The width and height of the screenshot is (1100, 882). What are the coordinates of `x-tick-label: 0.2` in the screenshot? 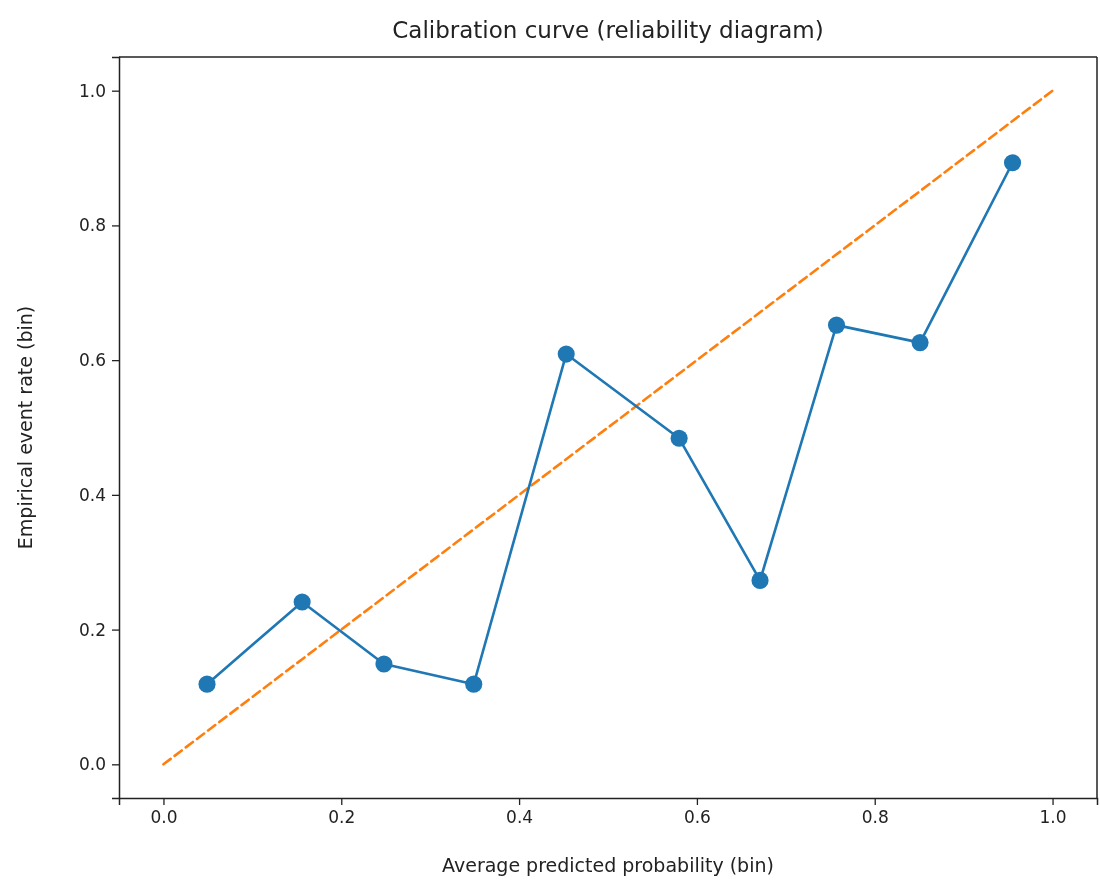 It's located at (342, 817).